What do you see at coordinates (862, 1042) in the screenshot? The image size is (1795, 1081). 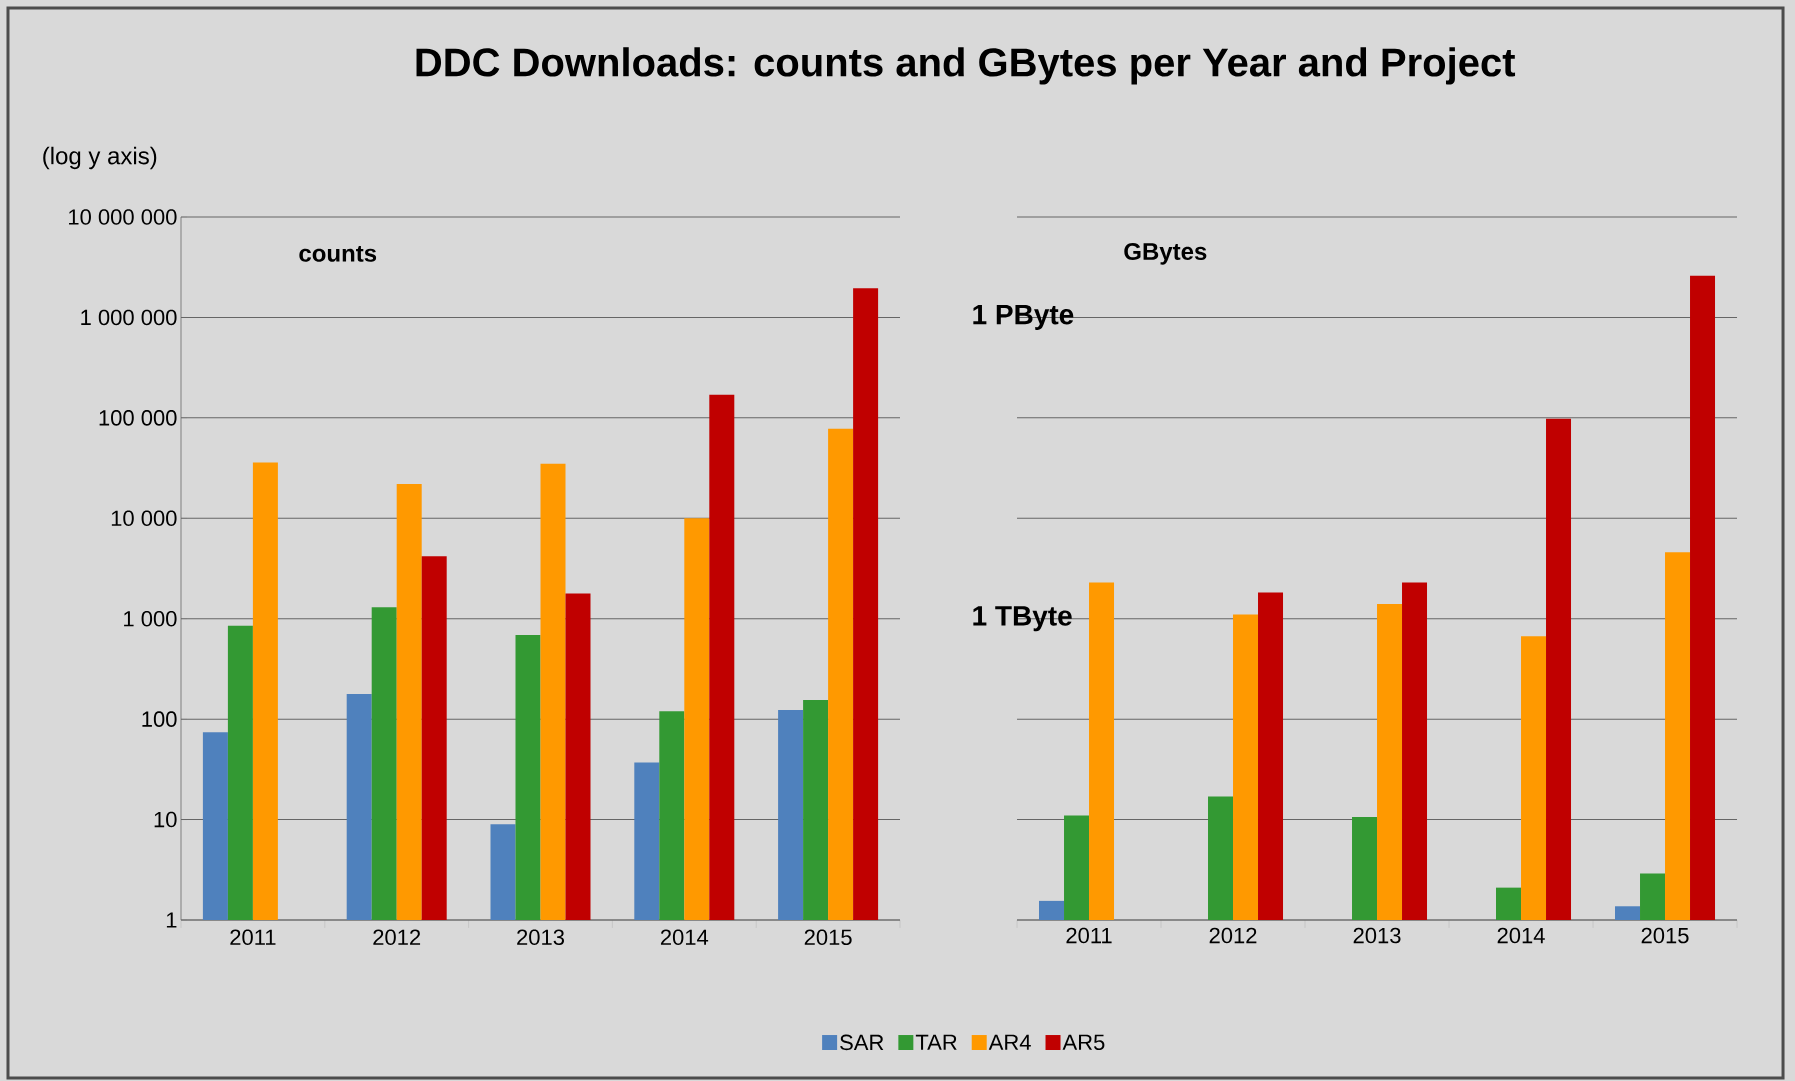 I see `legend-label: SAR` at bounding box center [862, 1042].